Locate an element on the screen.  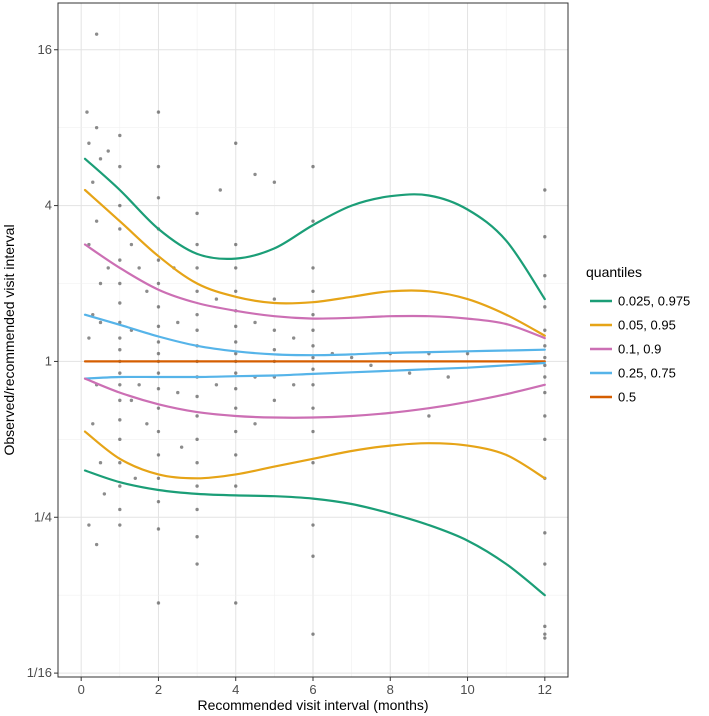
x-tick-label: 2 is located at coordinates (158, 689).